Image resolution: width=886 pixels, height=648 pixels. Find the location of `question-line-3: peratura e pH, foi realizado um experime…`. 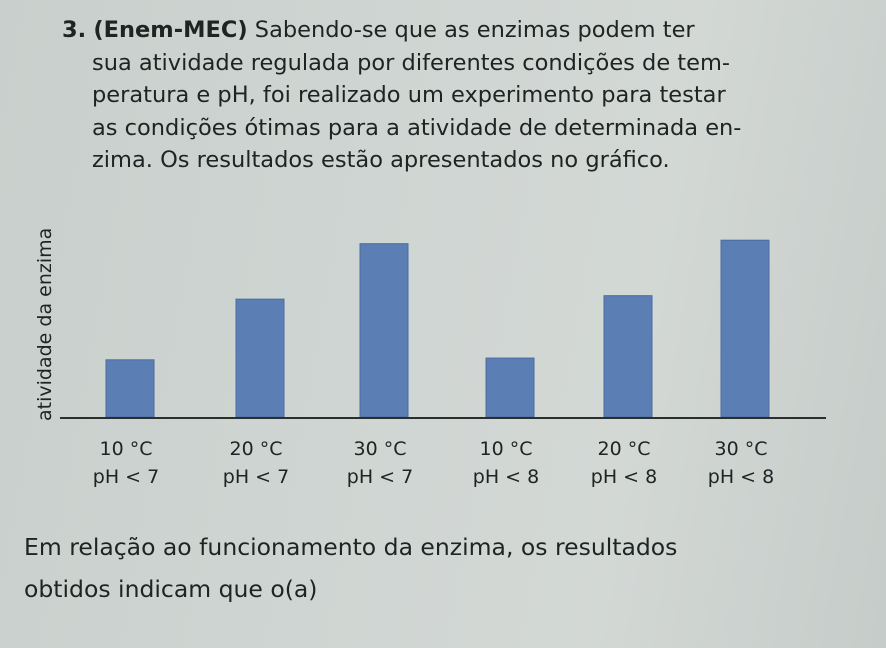

question-line-3: peratura e pH, foi realizado um experime… is located at coordinates (409, 95).